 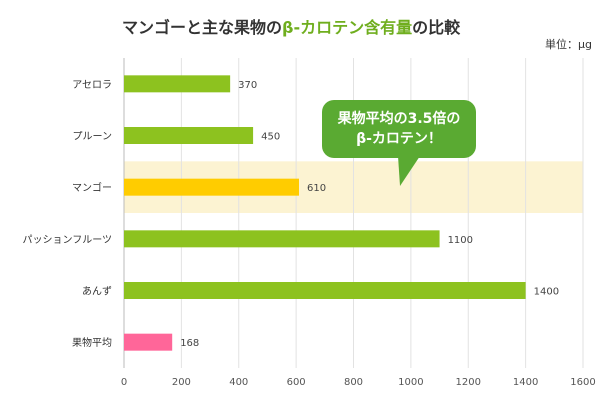 I want to click on callout-text: 果物平均の3.5倍の β-カロテン！, so click(x=399, y=129).